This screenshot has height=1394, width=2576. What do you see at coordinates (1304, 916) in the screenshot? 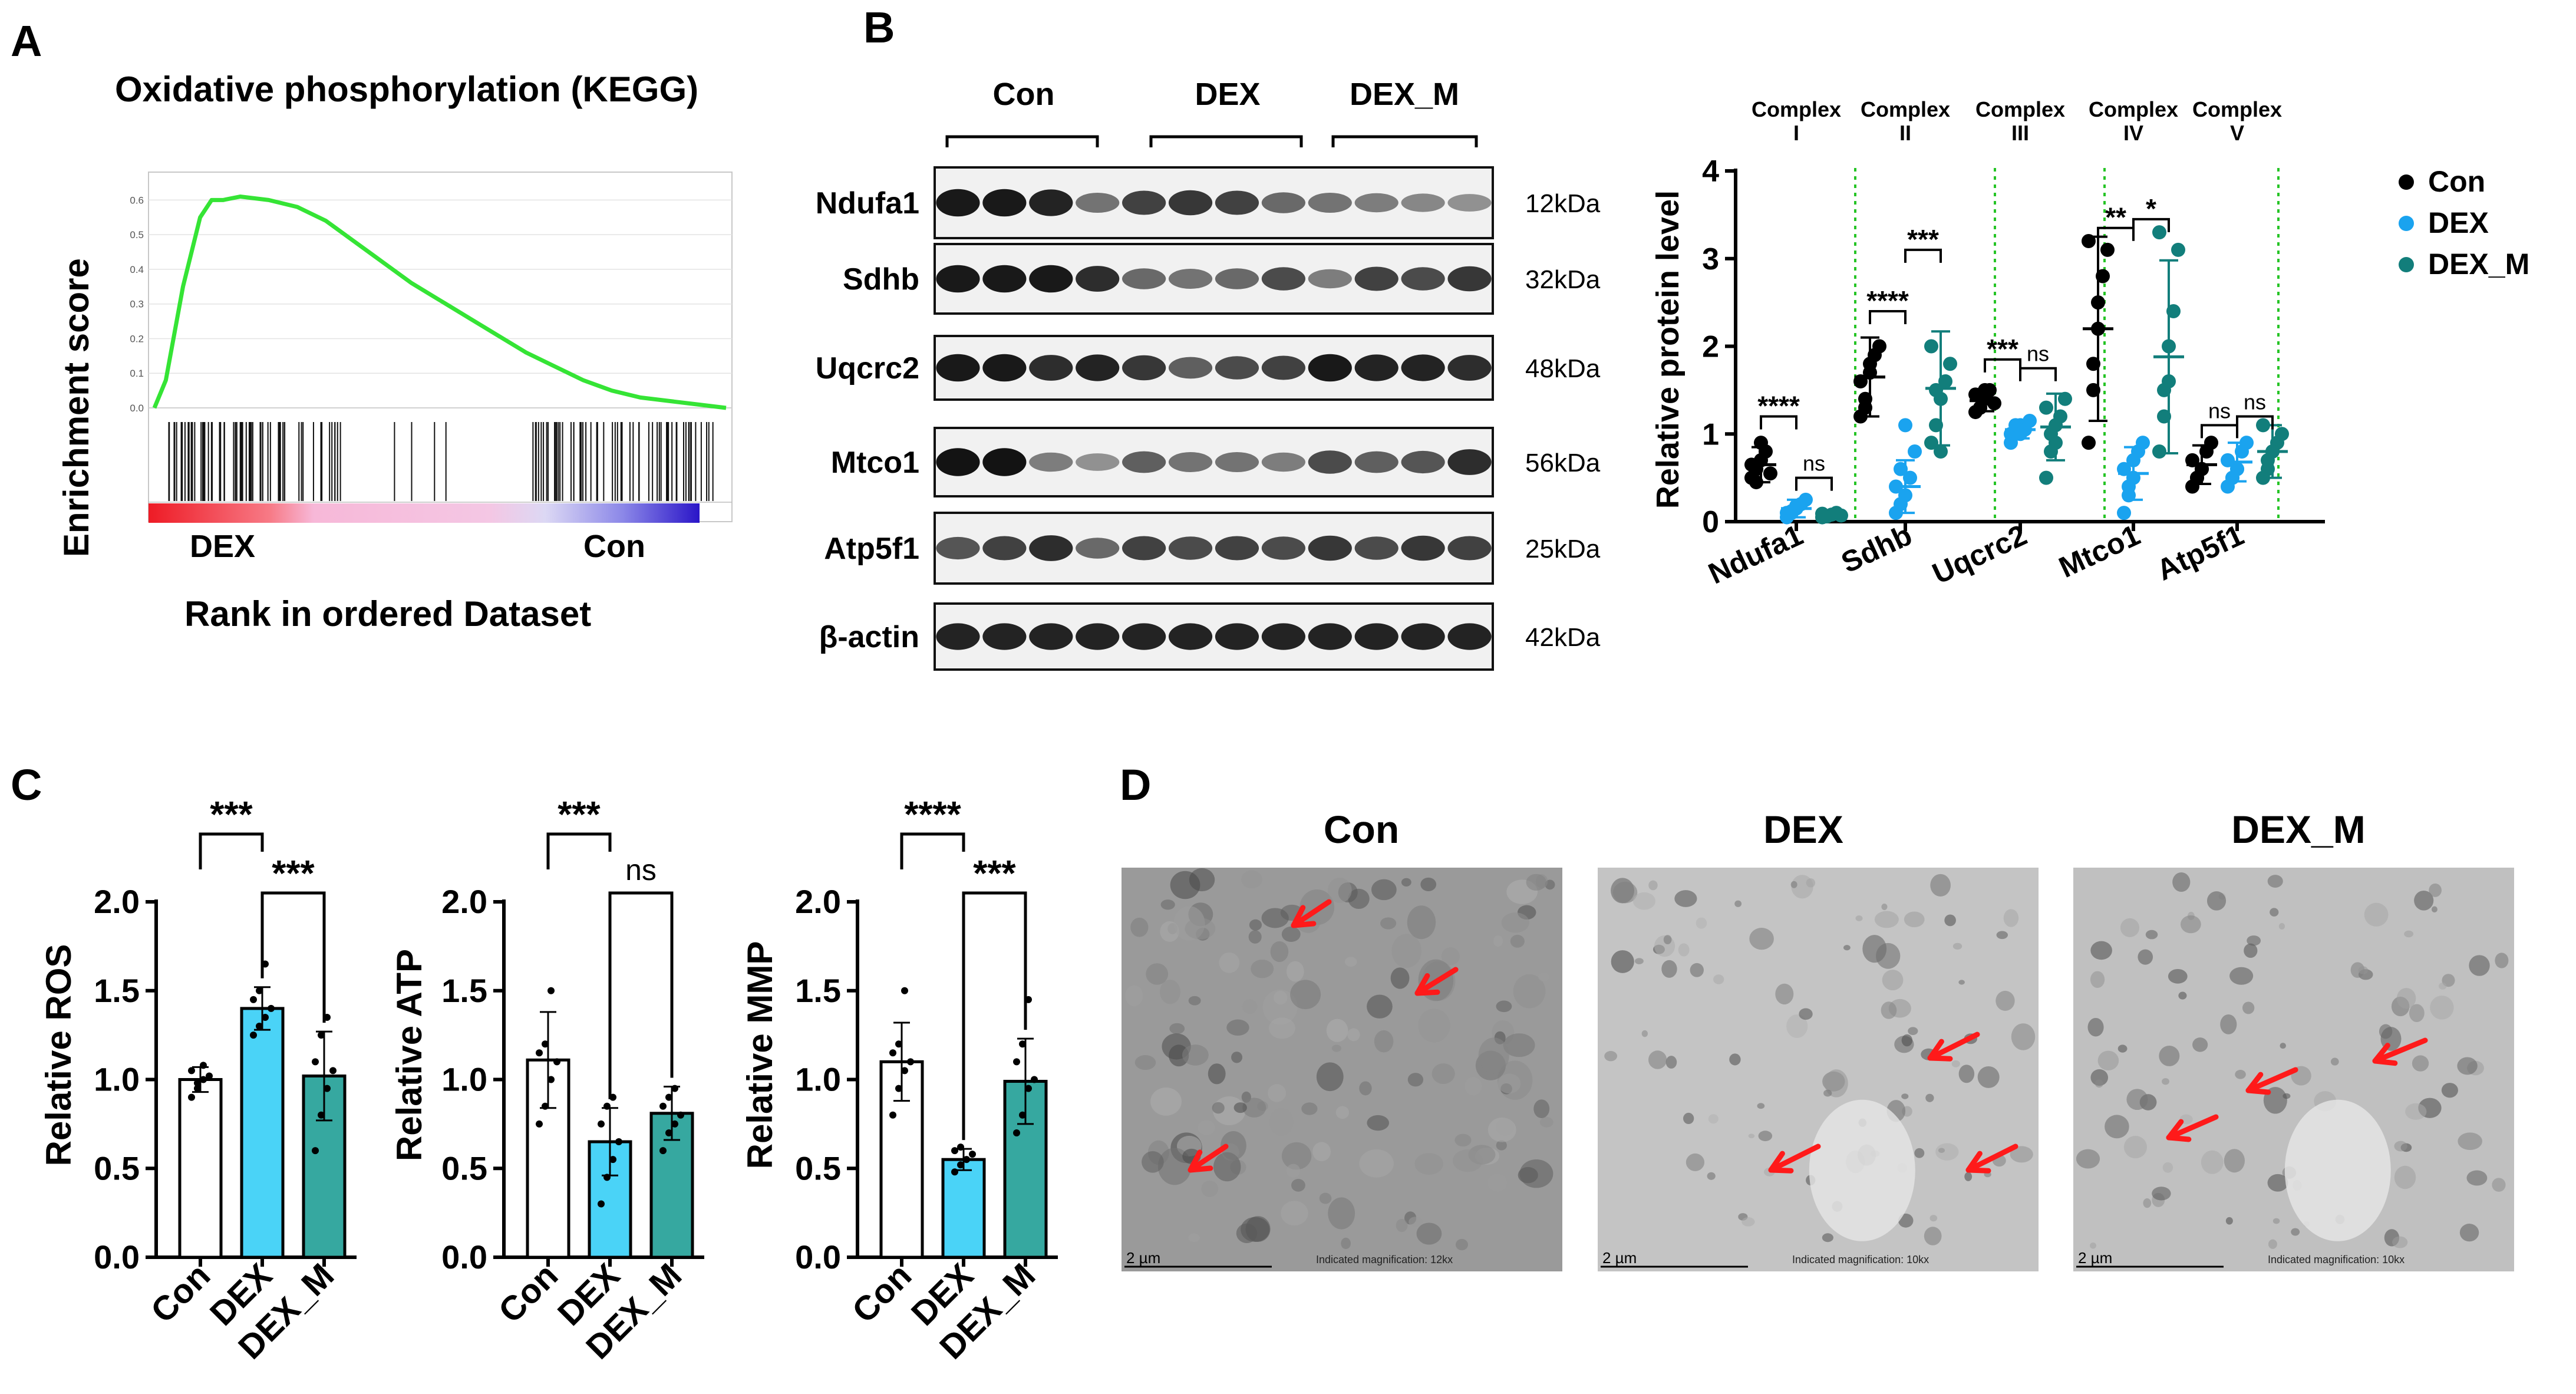
I see `red-arrowhead` at bounding box center [1304, 916].